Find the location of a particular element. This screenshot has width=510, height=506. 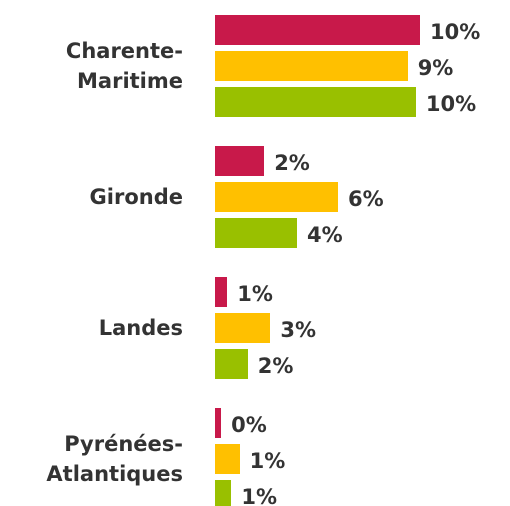

data-label: 6% is located at coordinates (366, 199).